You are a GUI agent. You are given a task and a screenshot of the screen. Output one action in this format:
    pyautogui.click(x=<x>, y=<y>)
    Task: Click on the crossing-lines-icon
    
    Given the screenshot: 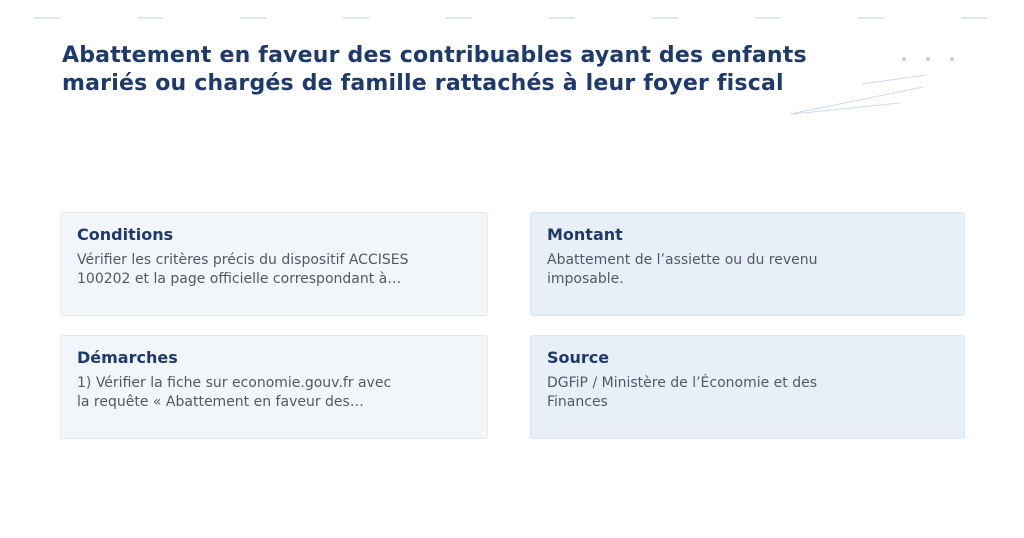 What is the action you would take?
    pyautogui.click(x=858, y=94)
    